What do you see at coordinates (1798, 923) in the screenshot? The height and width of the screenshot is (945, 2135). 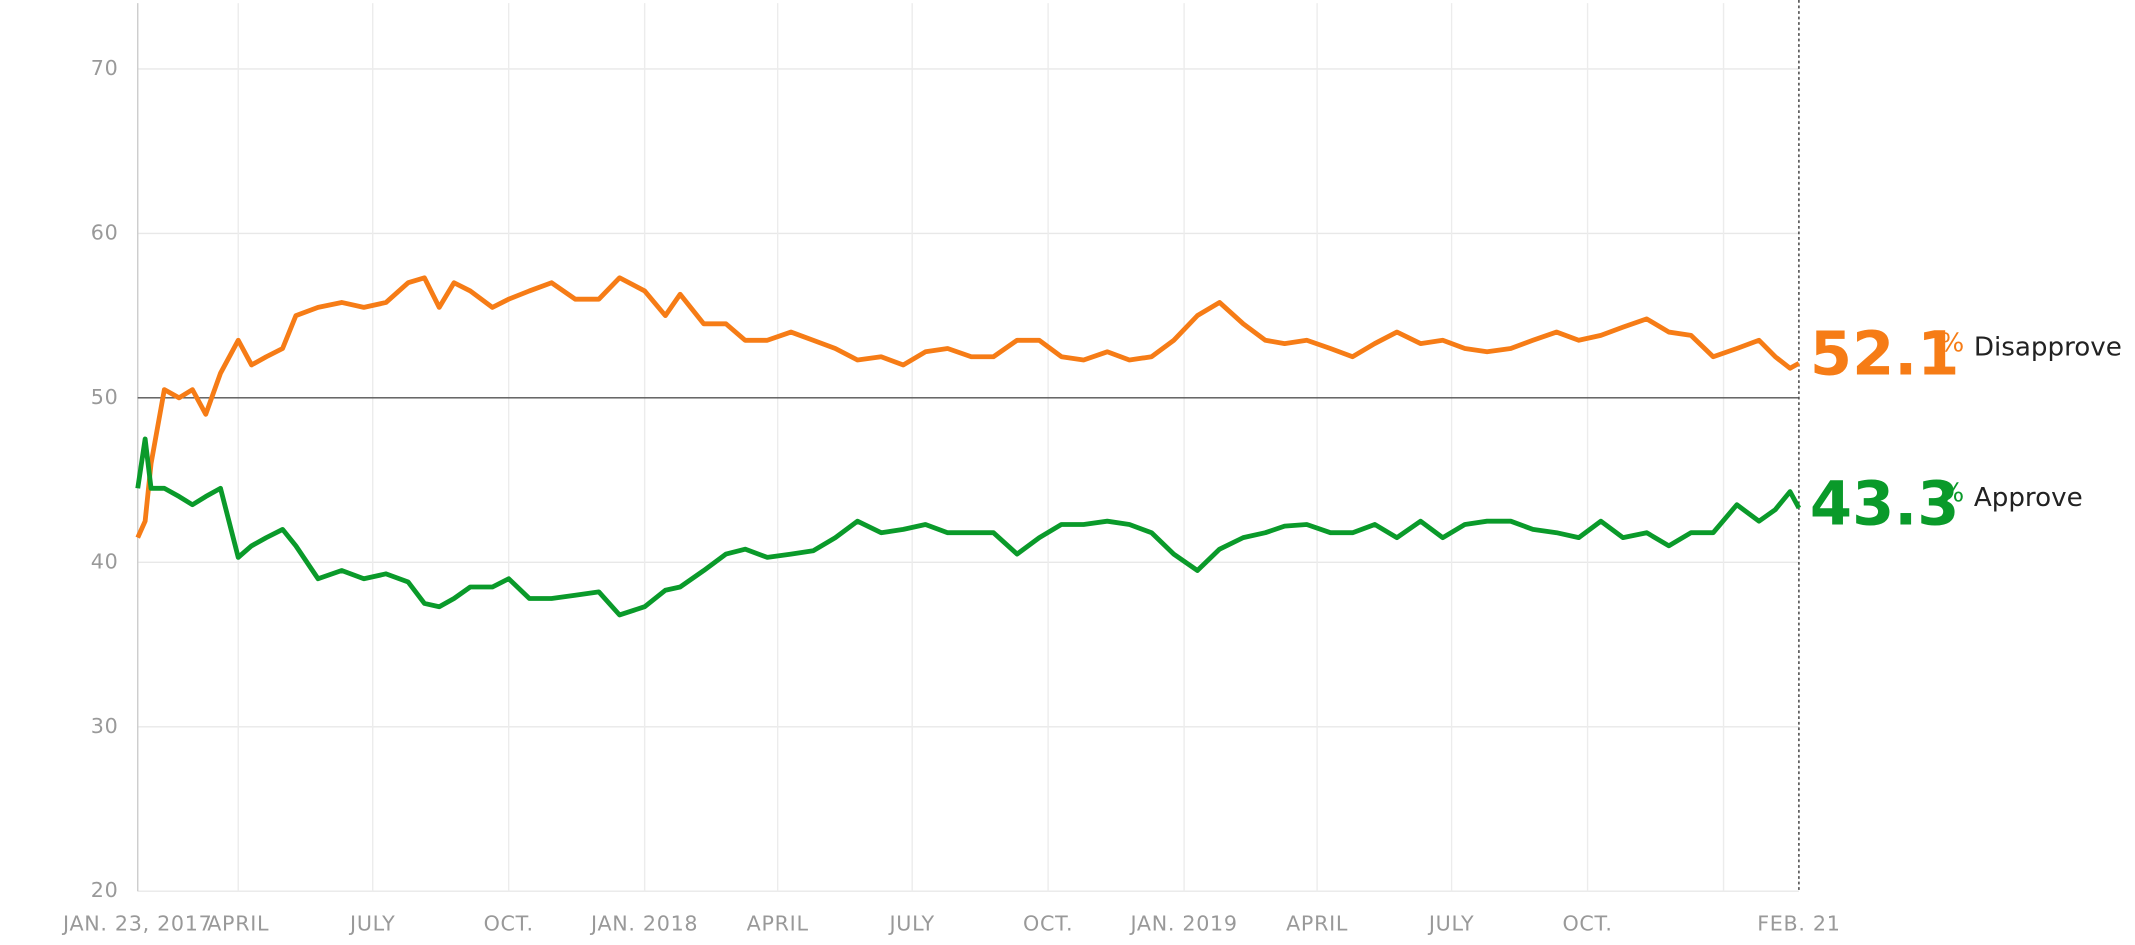 I see `x-tick-label: FEB. 21` at bounding box center [1798, 923].